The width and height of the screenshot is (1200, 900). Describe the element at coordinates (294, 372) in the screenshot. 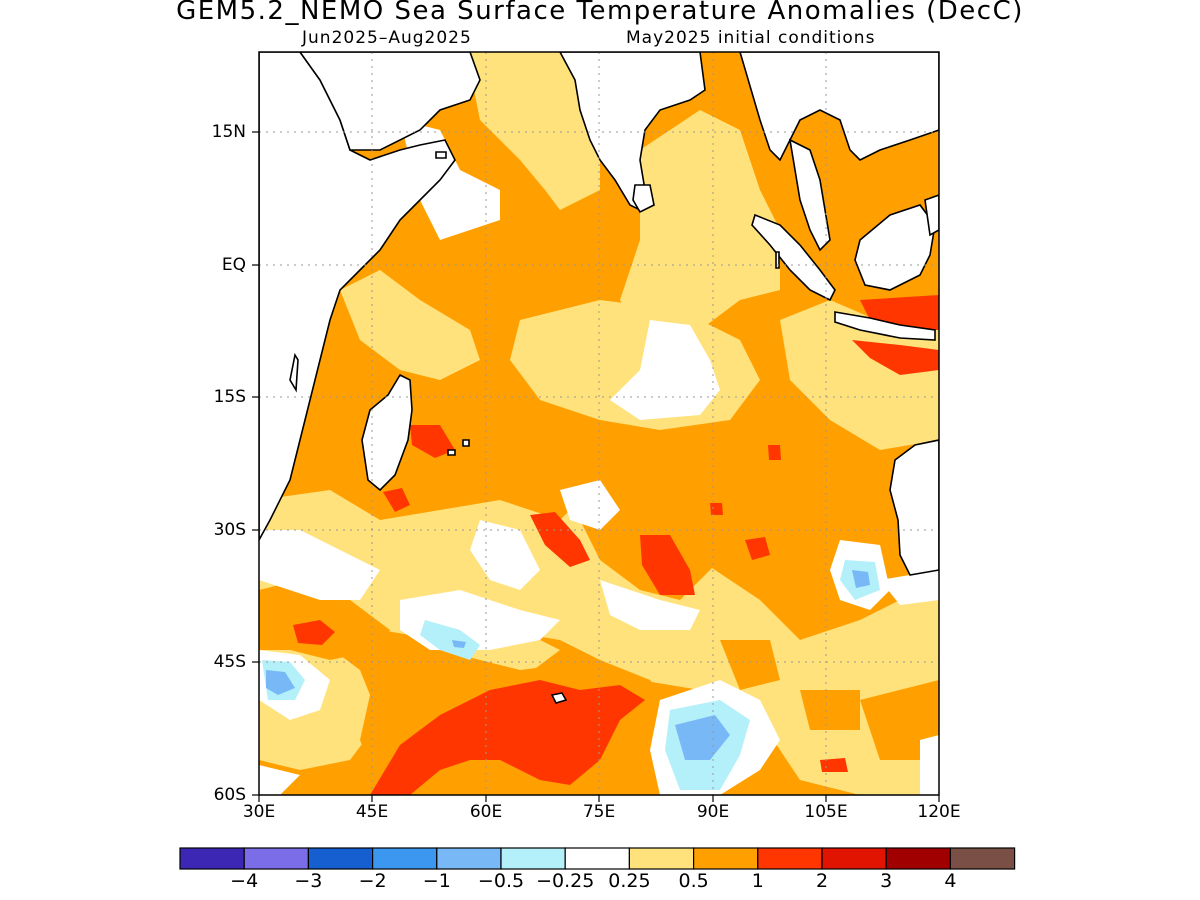

I see `comoros-island` at that location.